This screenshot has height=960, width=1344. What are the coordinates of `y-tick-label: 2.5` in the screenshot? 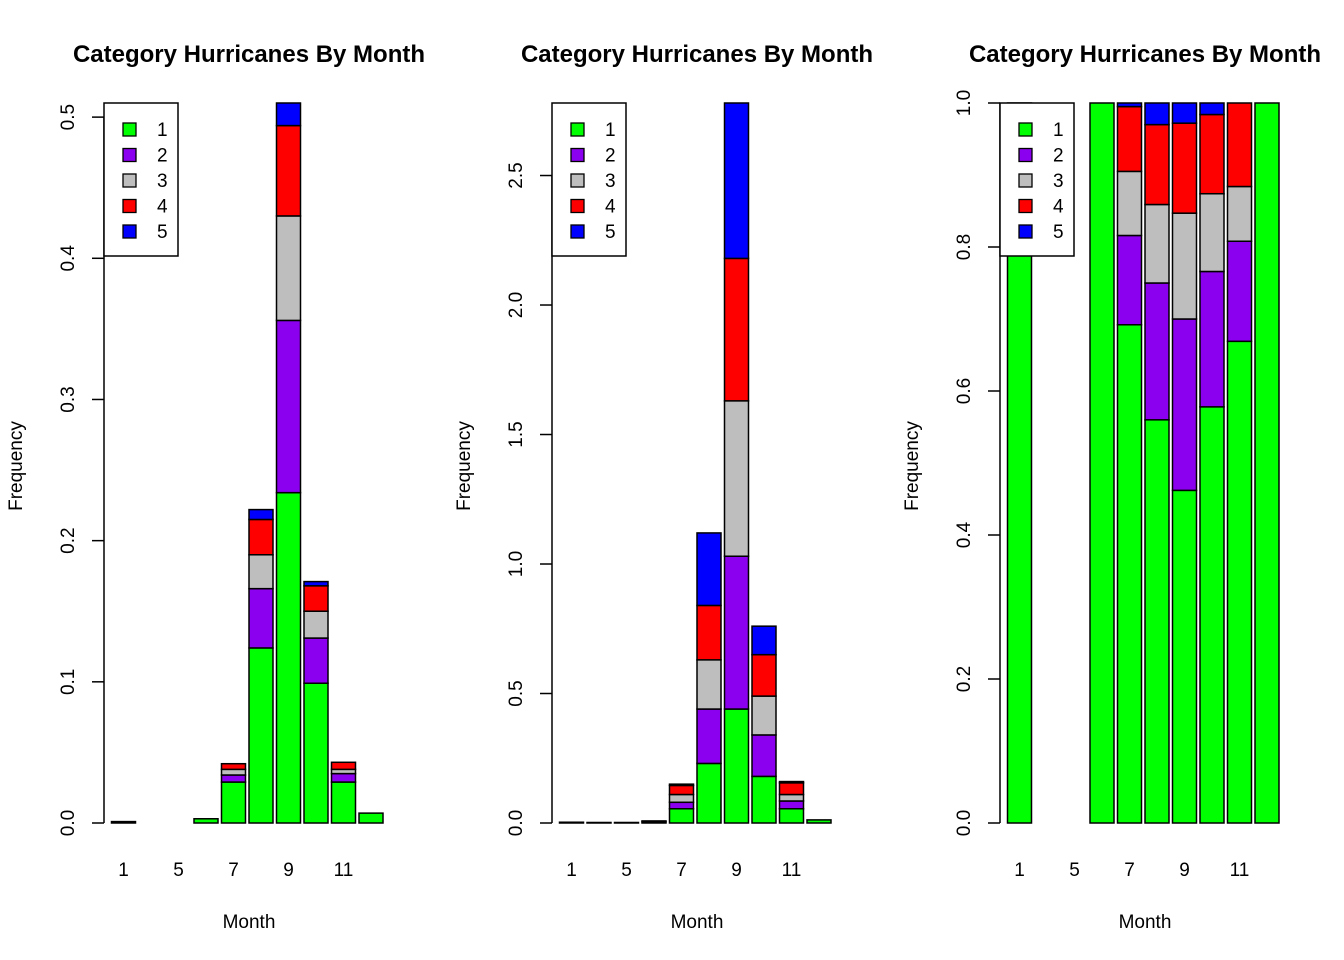 It's located at (516, 175).